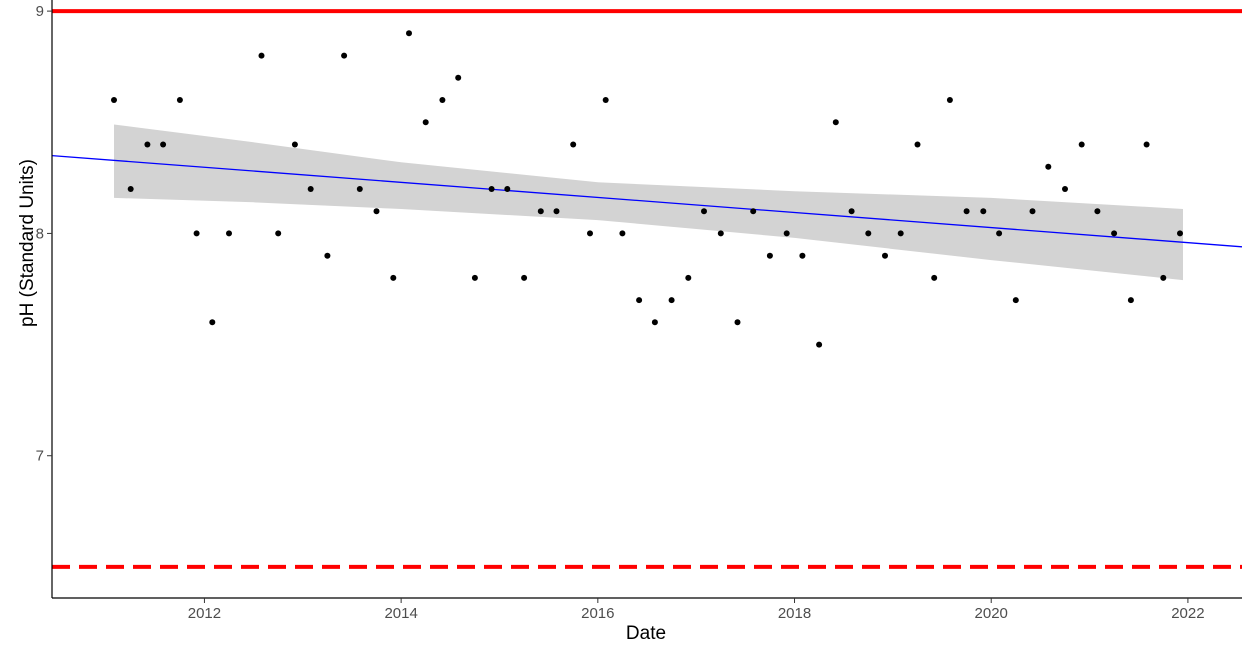  I want to click on x-tick-label: 2012, so click(204, 613).